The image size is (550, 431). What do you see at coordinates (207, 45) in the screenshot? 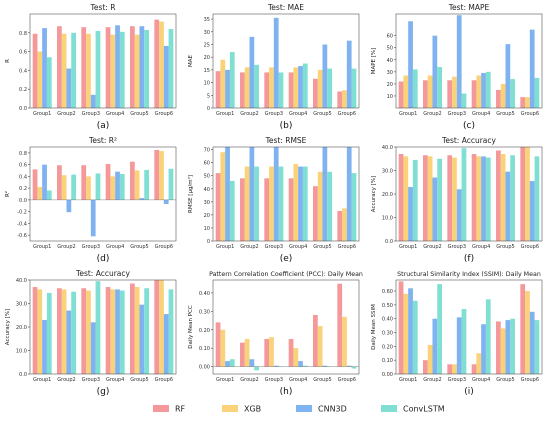
I see `y-tick-label: 25` at bounding box center [207, 45].